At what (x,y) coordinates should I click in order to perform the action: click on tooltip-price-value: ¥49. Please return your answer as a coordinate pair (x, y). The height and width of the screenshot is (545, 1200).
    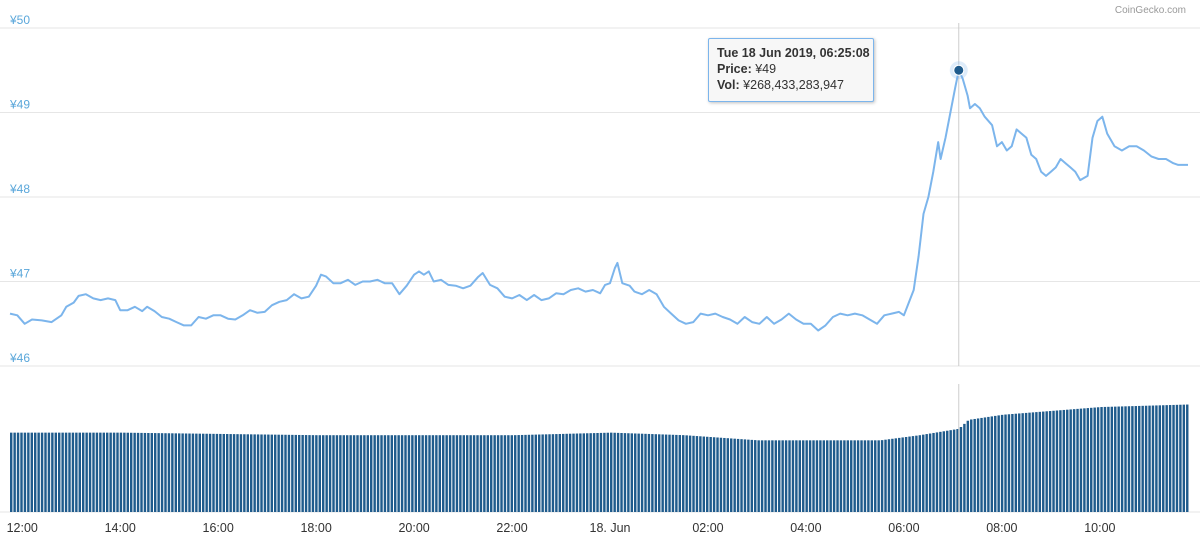
    Looking at the image, I should click on (766, 69).